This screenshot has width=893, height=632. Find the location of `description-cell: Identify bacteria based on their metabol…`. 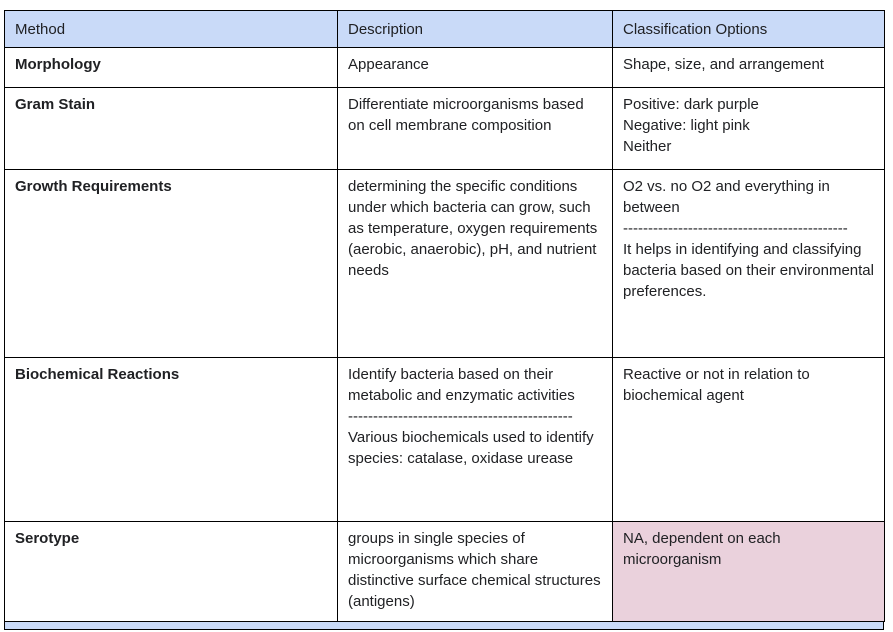

description-cell: Identify bacteria based on their metabol… is located at coordinates (475, 439).